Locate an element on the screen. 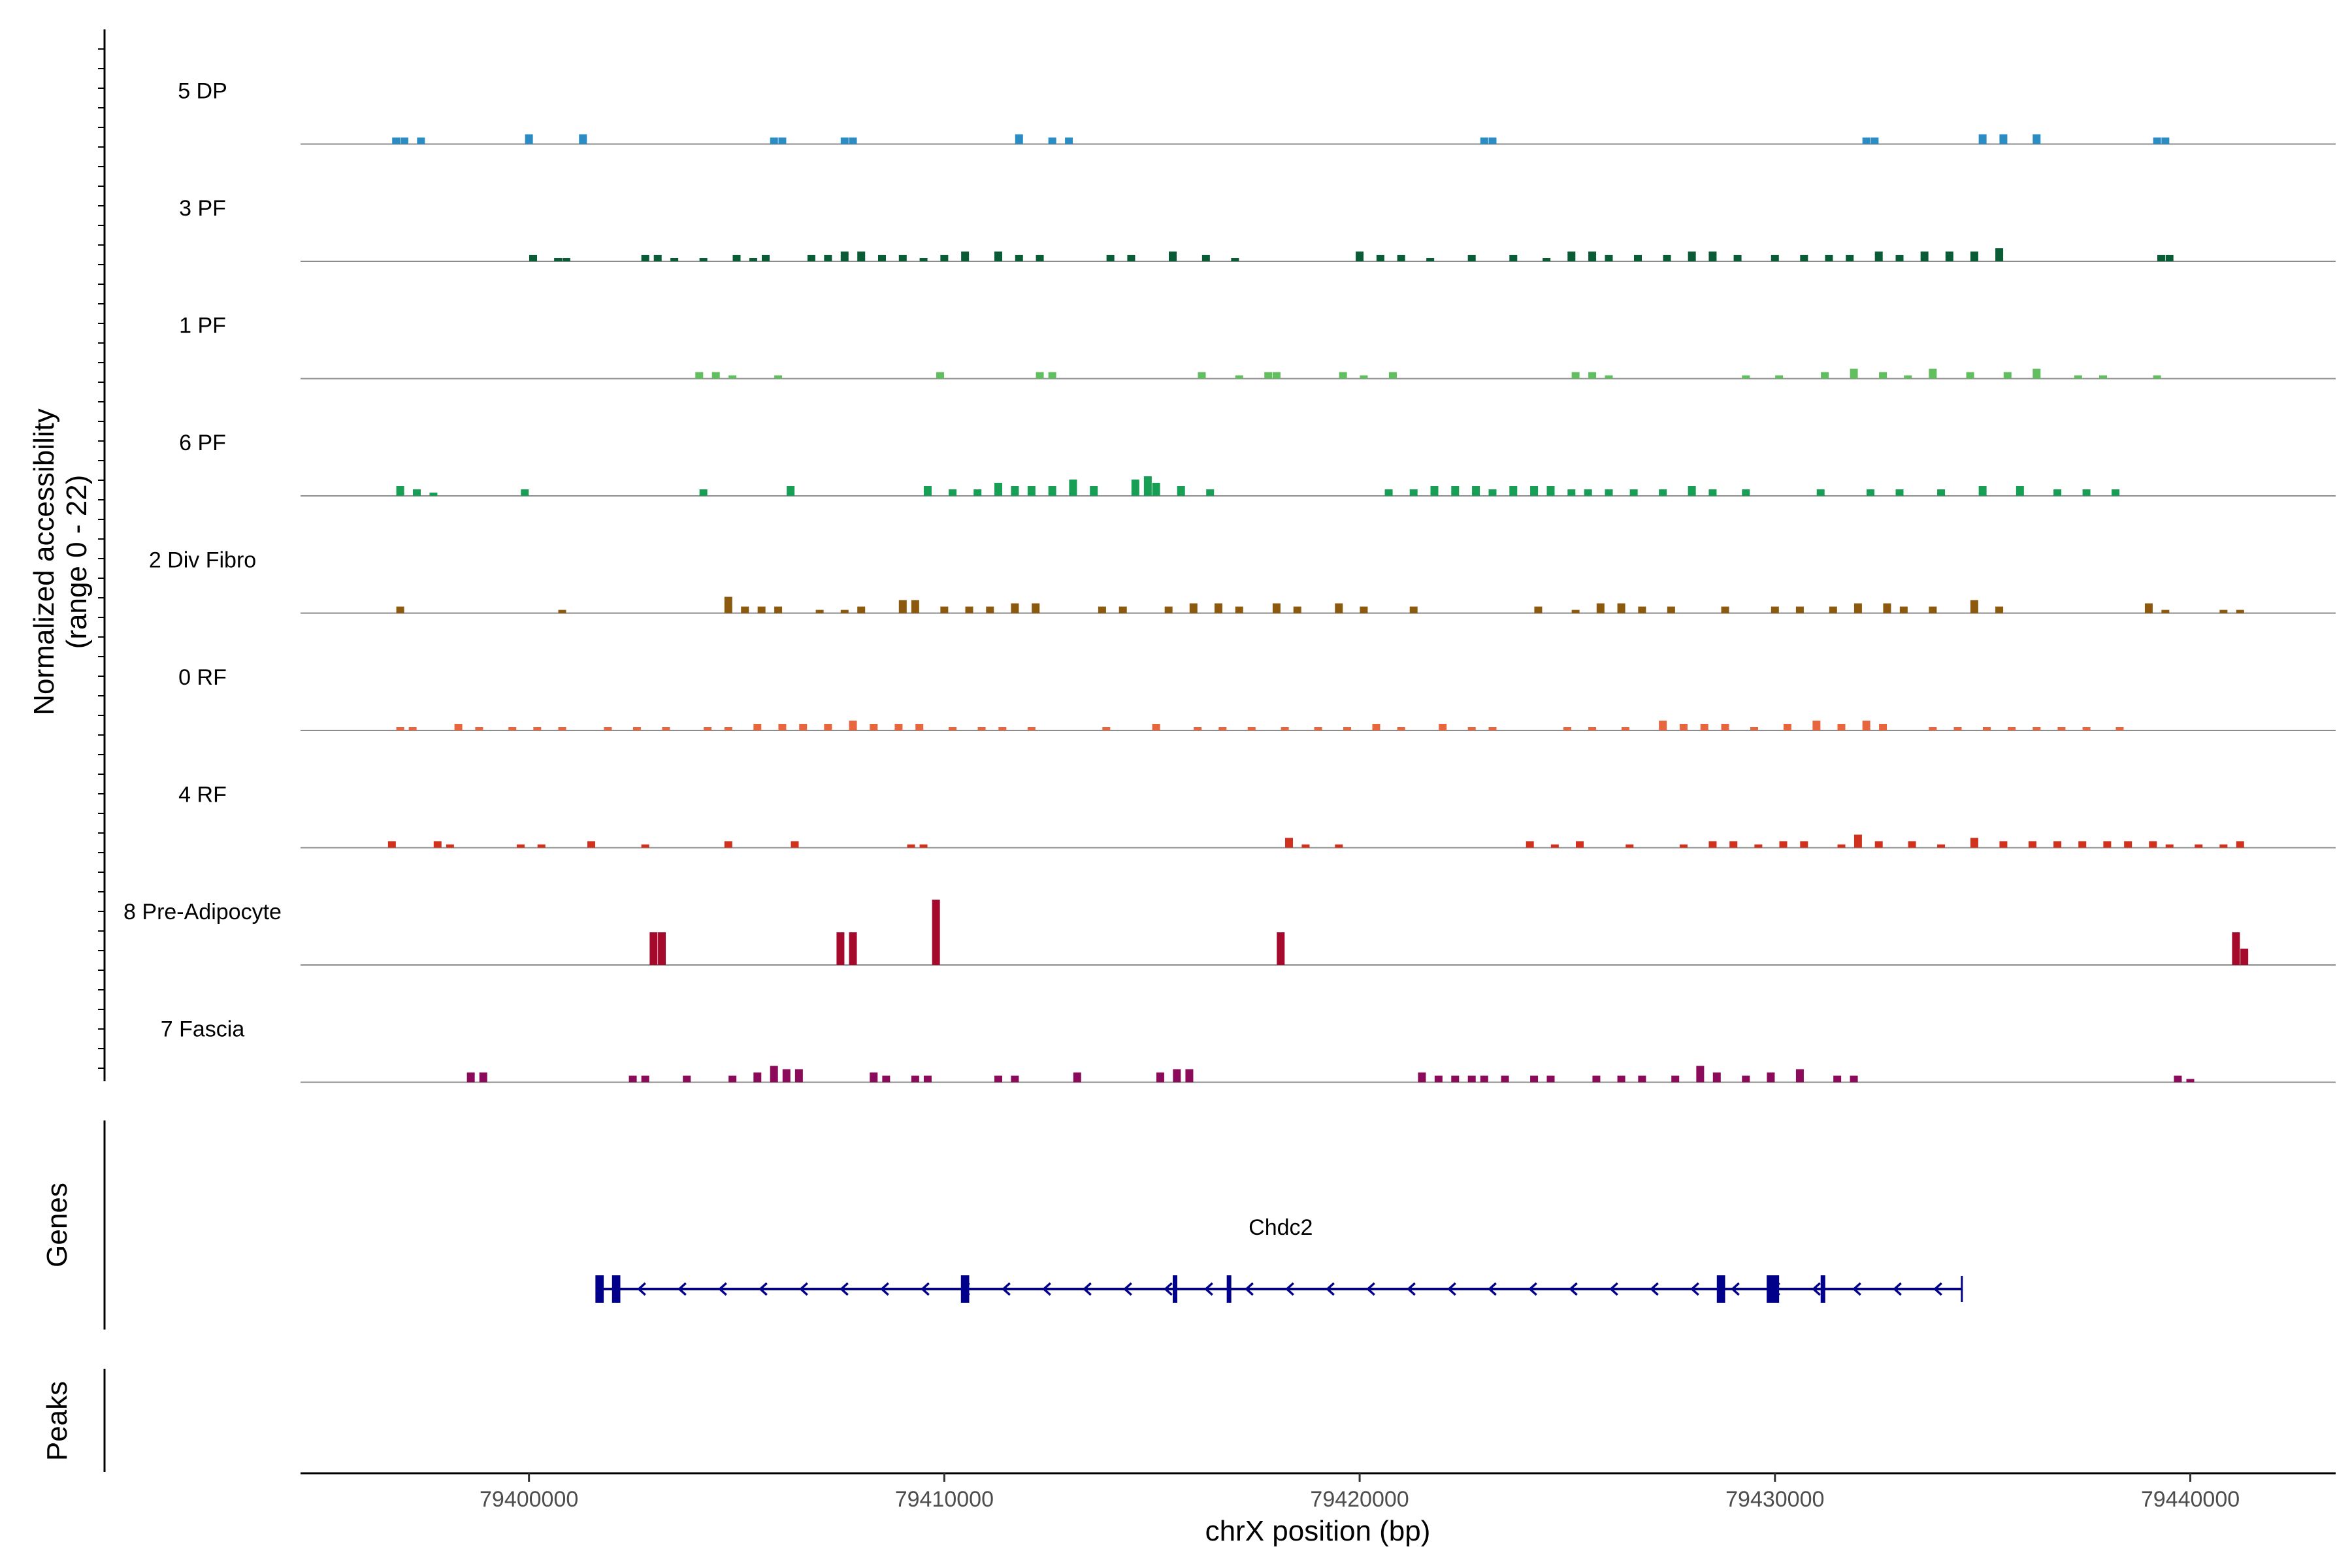 The image size is (2352, 1568). x-tick-label: 79400000 is located at coordinates (529, 1499).